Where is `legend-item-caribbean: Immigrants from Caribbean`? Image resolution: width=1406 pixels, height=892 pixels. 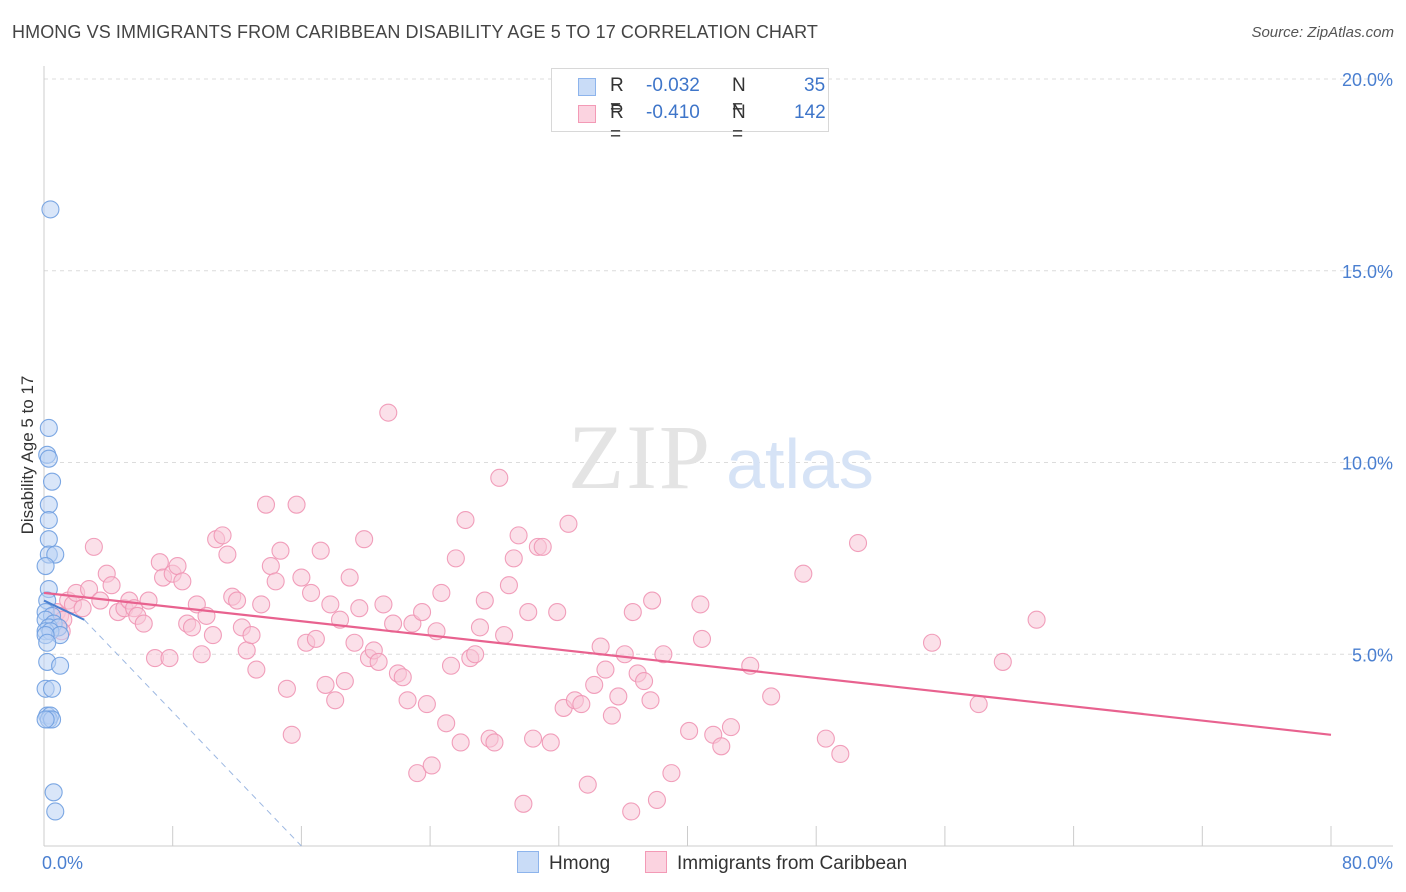 legend-item-caribbean: Immigrants from Caribbean is located at coordinates (776, 863).